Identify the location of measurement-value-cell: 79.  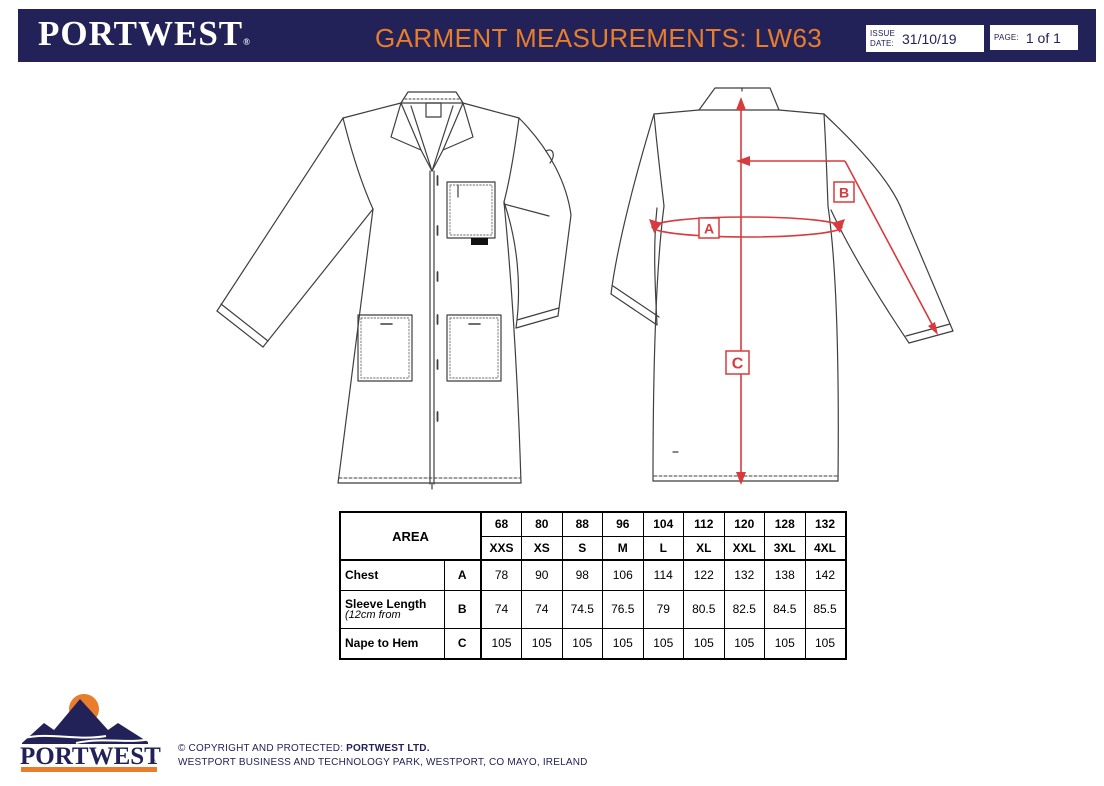
(663, 609).